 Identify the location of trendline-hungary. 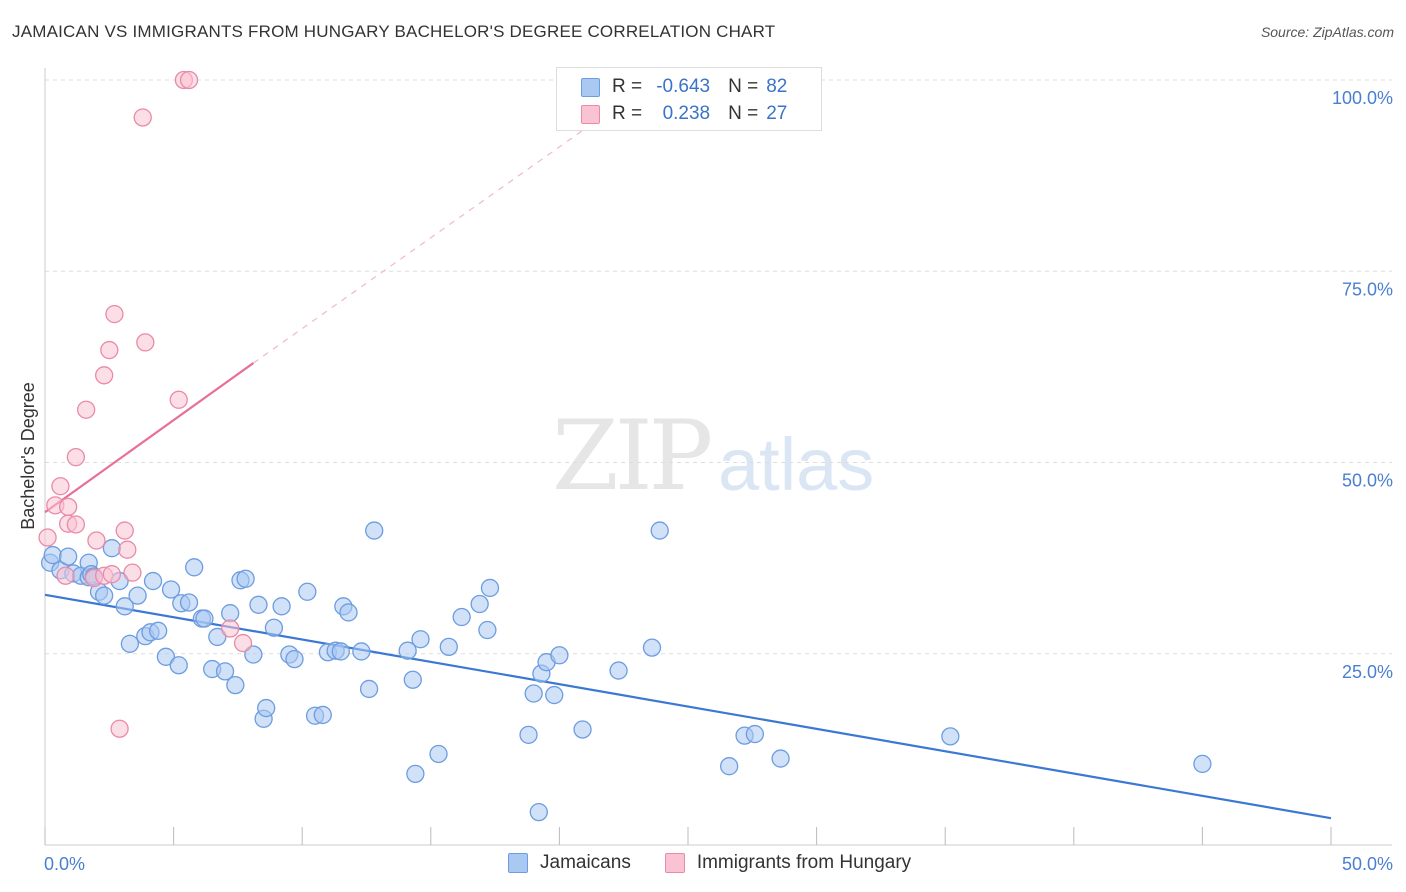
(149, 438).